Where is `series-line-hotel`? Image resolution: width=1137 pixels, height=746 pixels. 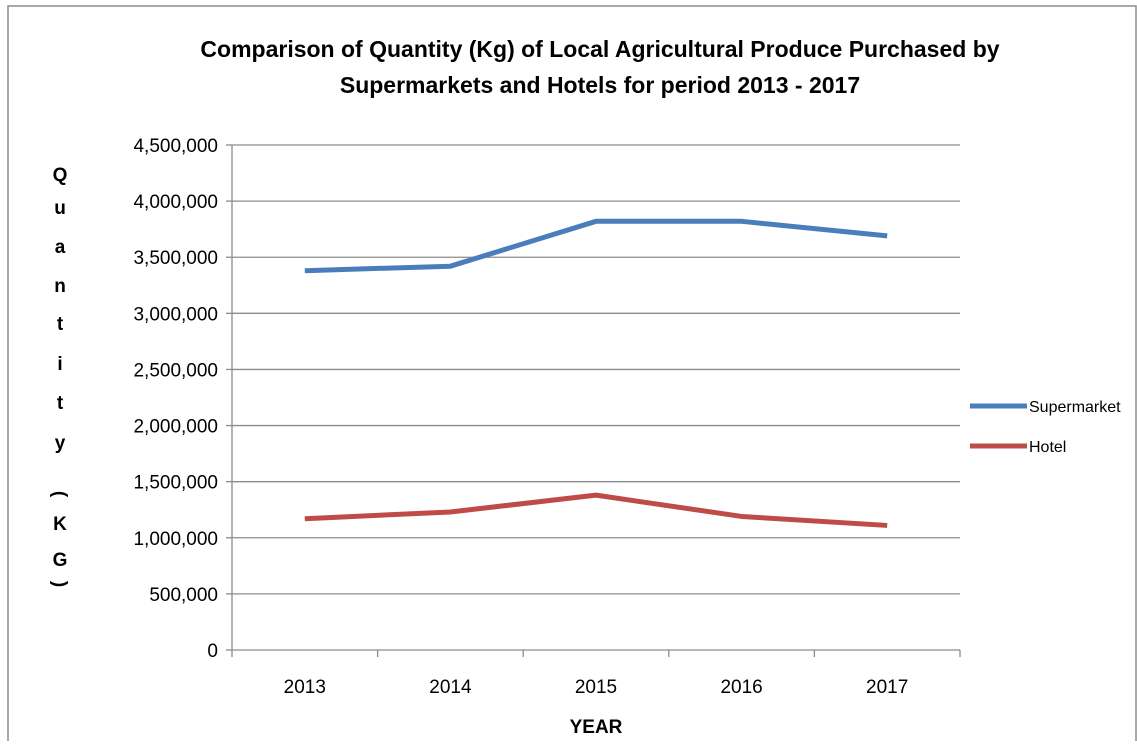 series-line-hotel is located at coordinates (596, 510).